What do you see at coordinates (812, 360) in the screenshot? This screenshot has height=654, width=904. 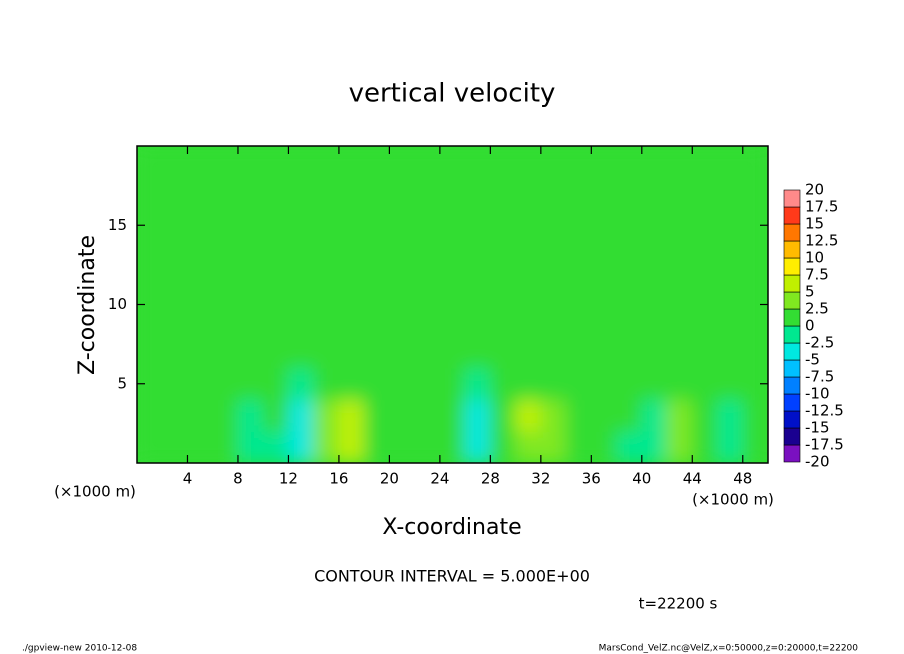 I see `colorbar-label: -5` at bounding box center [812, 360].